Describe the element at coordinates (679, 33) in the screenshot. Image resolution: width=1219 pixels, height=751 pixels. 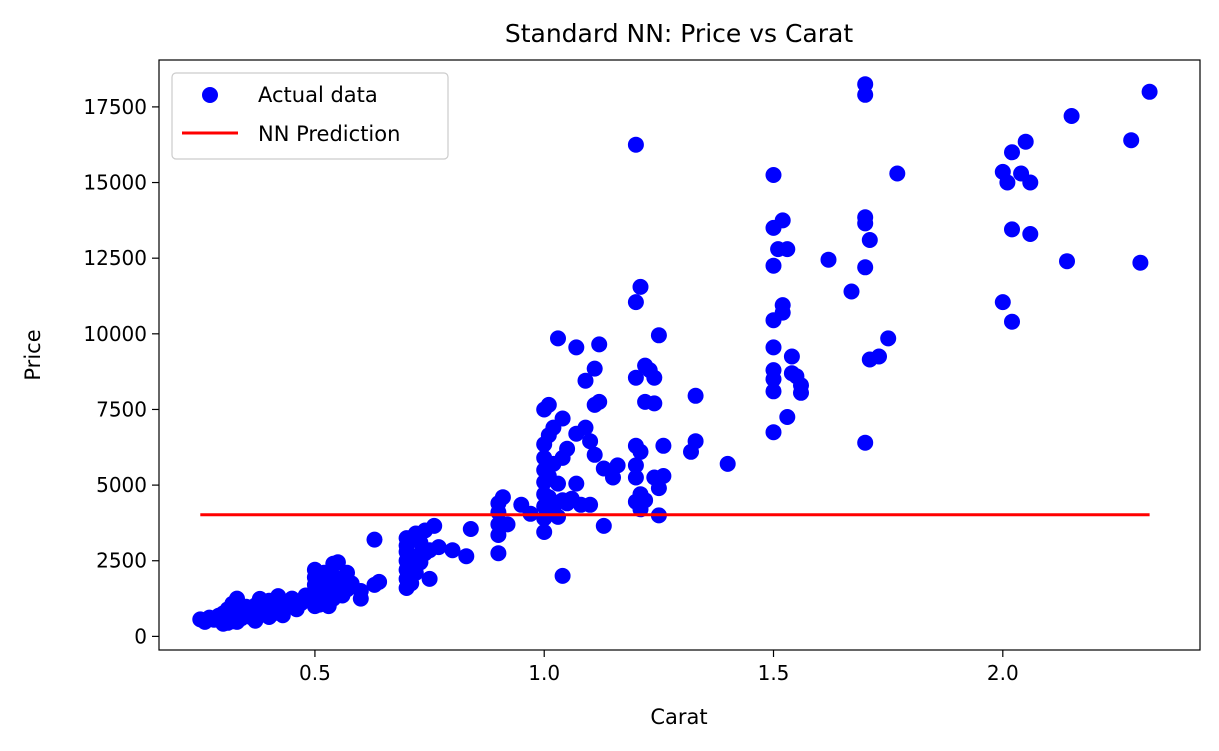
I see `chart-title: Standard NN: Price vs Carat` at that location.